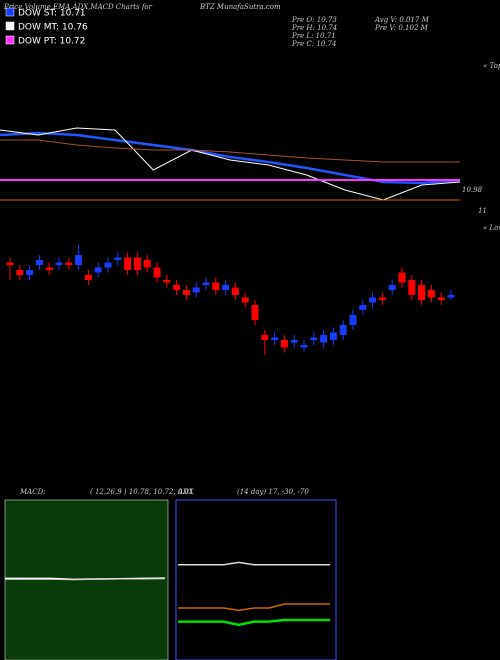 The height and width of the screenshot is (660, 500). What do you see at coordinates (314, 20) in the screenshot?
I see `pre-value: Pre O: 10.73` at bounding box center [314, 20].